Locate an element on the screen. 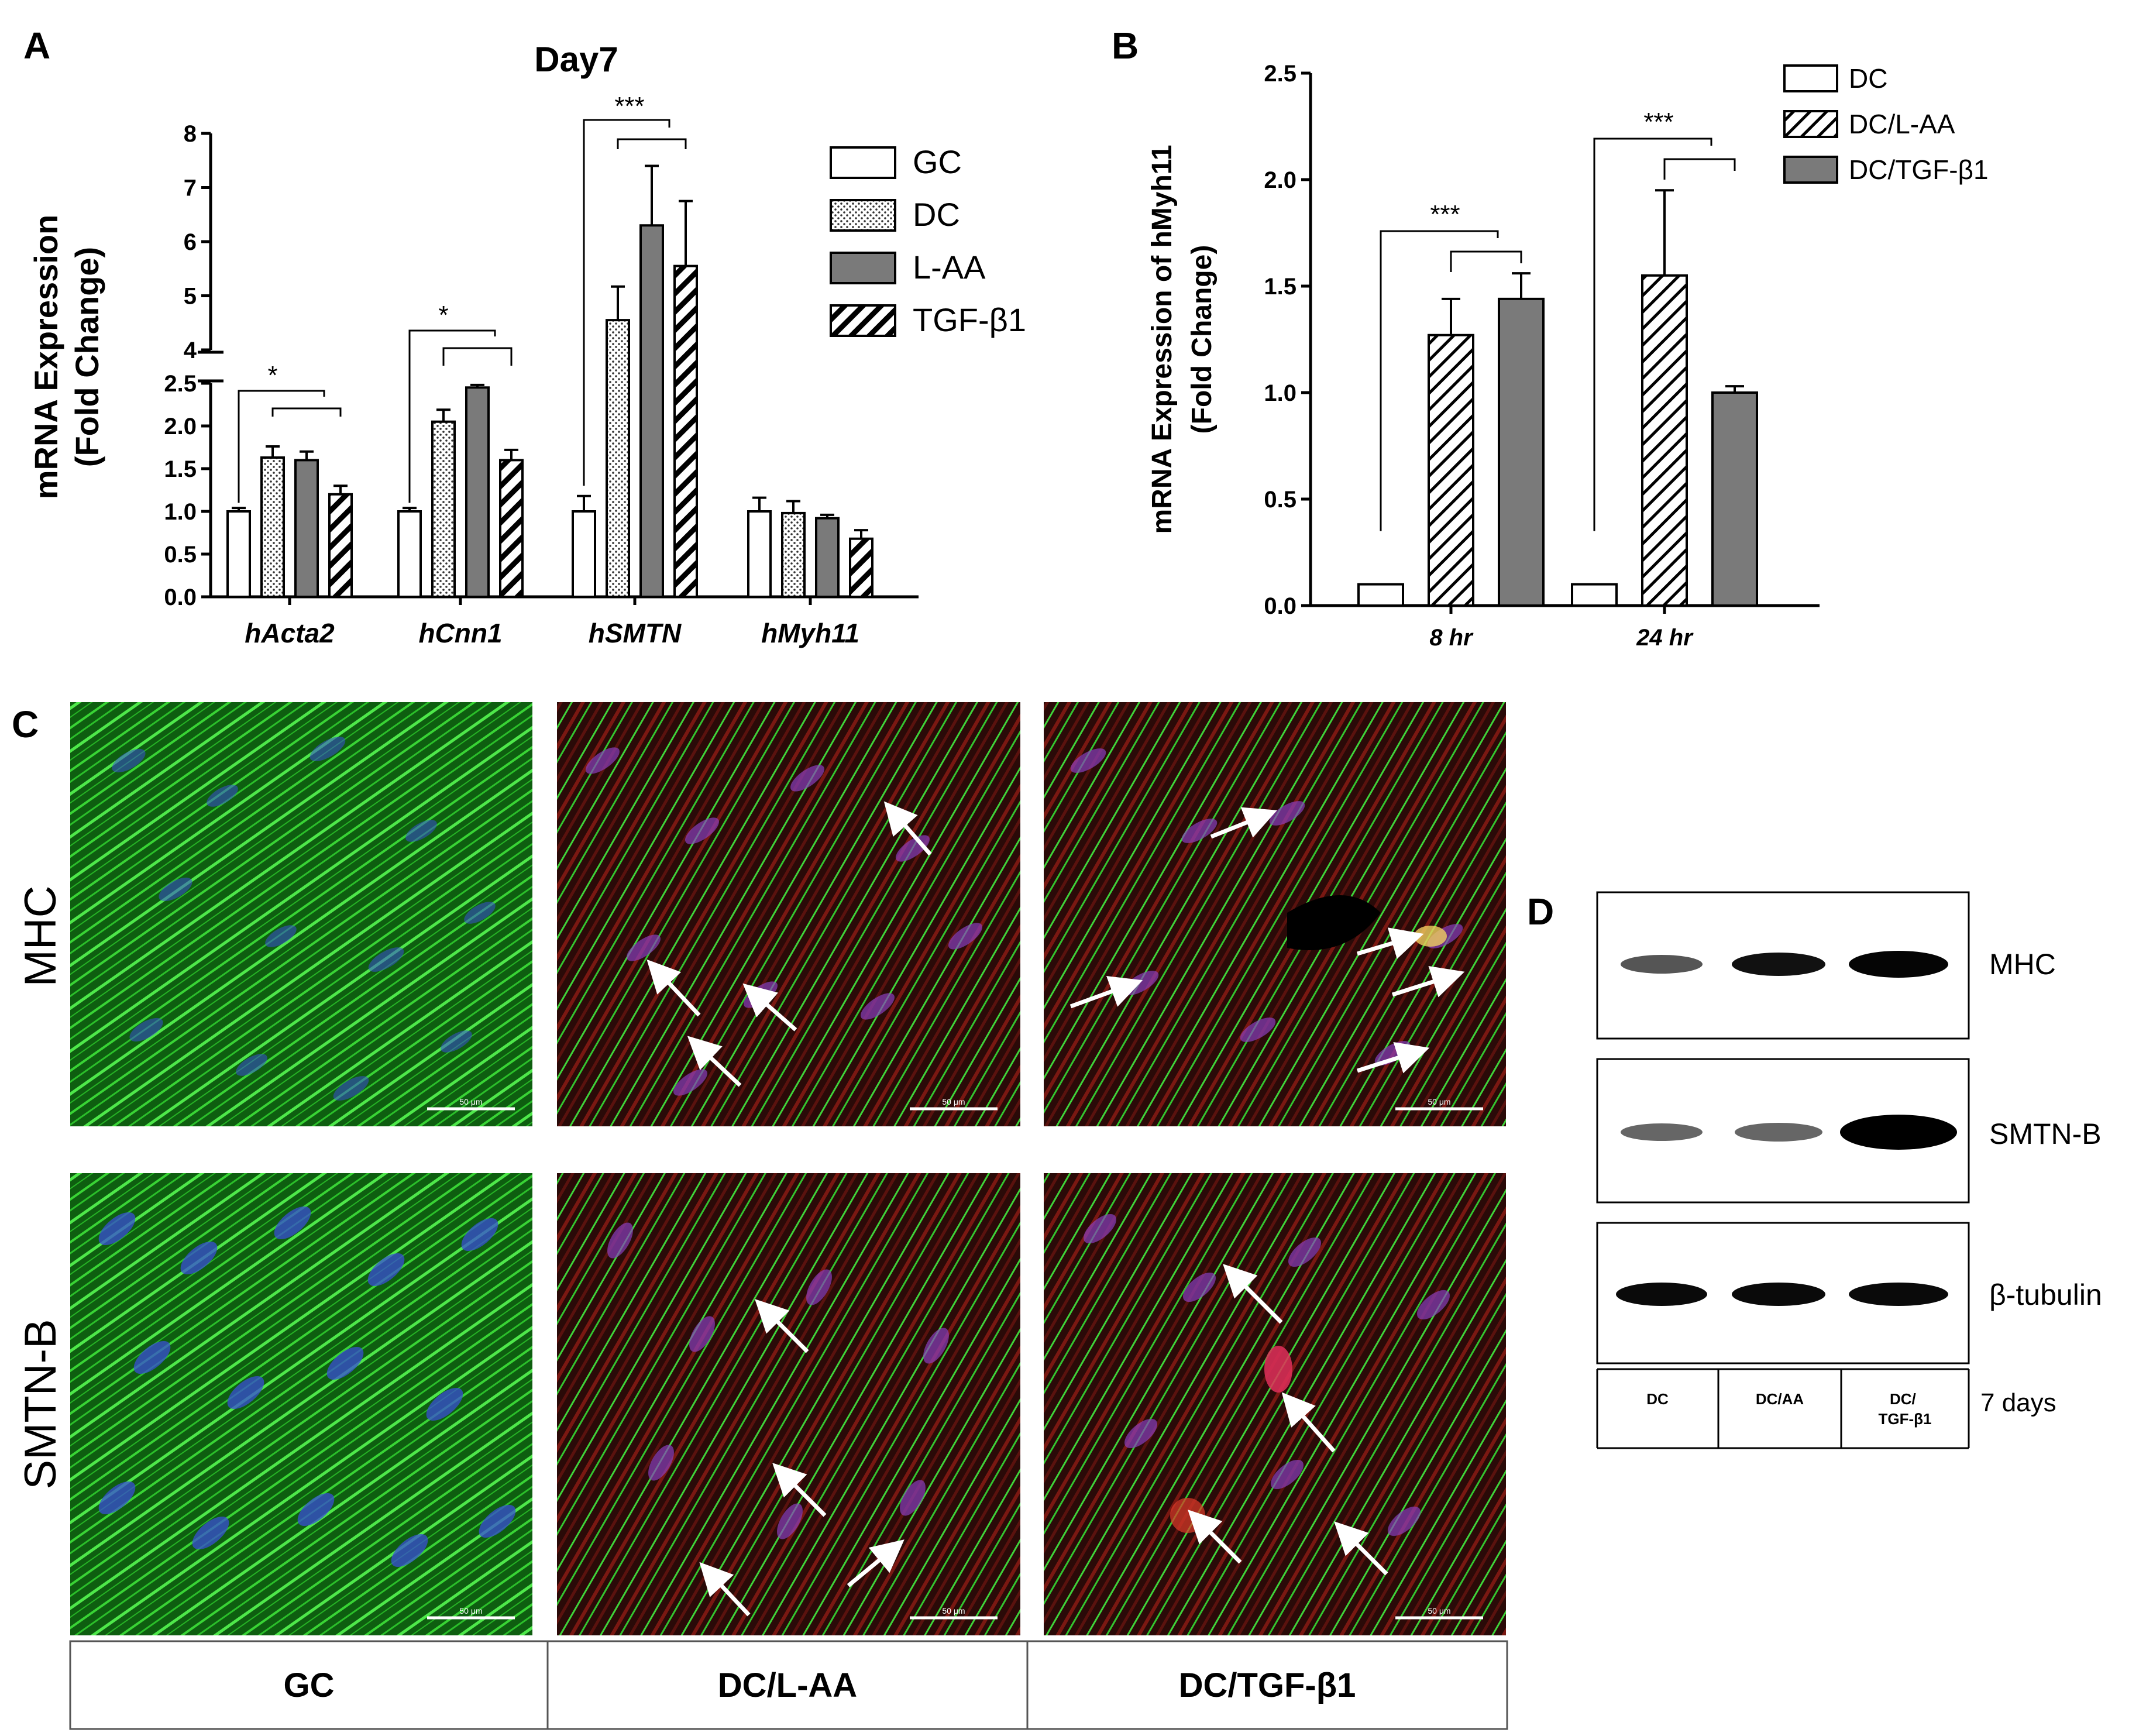 This screenshot has width=2146, height=1736. y-tick-label: 8 is located at coordinates (190, 134).